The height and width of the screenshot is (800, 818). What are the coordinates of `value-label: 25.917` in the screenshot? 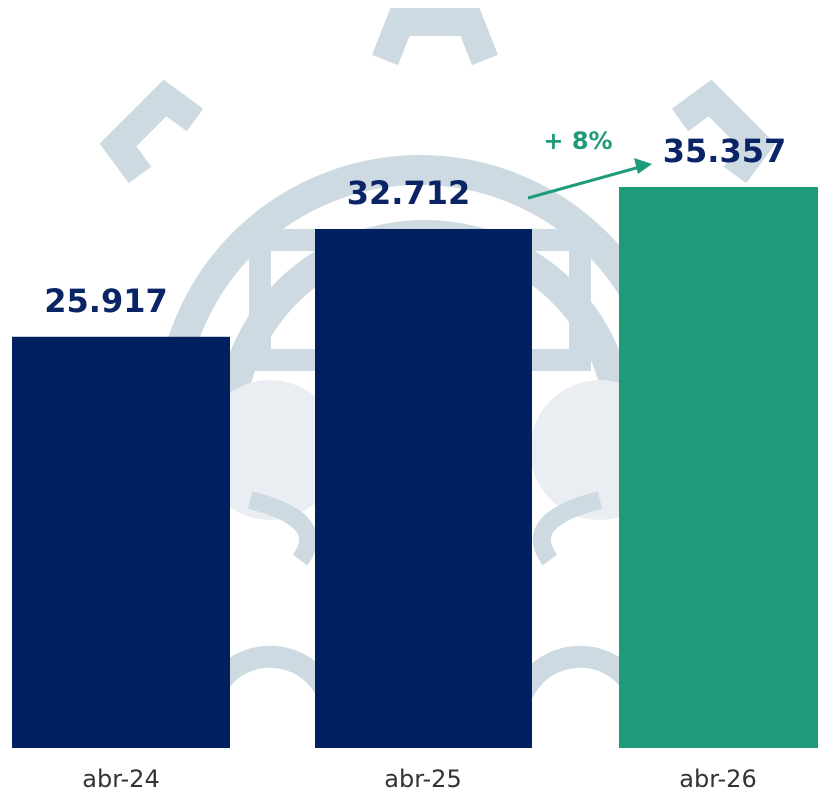 It's located at (105, 301).